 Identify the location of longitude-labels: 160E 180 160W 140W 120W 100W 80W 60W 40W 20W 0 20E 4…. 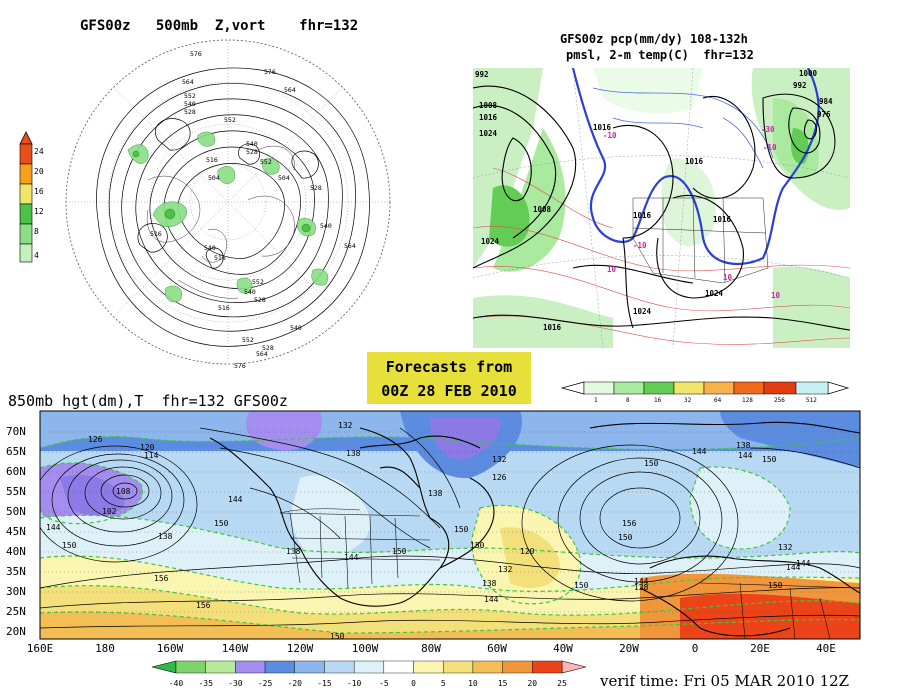
(431, 648).